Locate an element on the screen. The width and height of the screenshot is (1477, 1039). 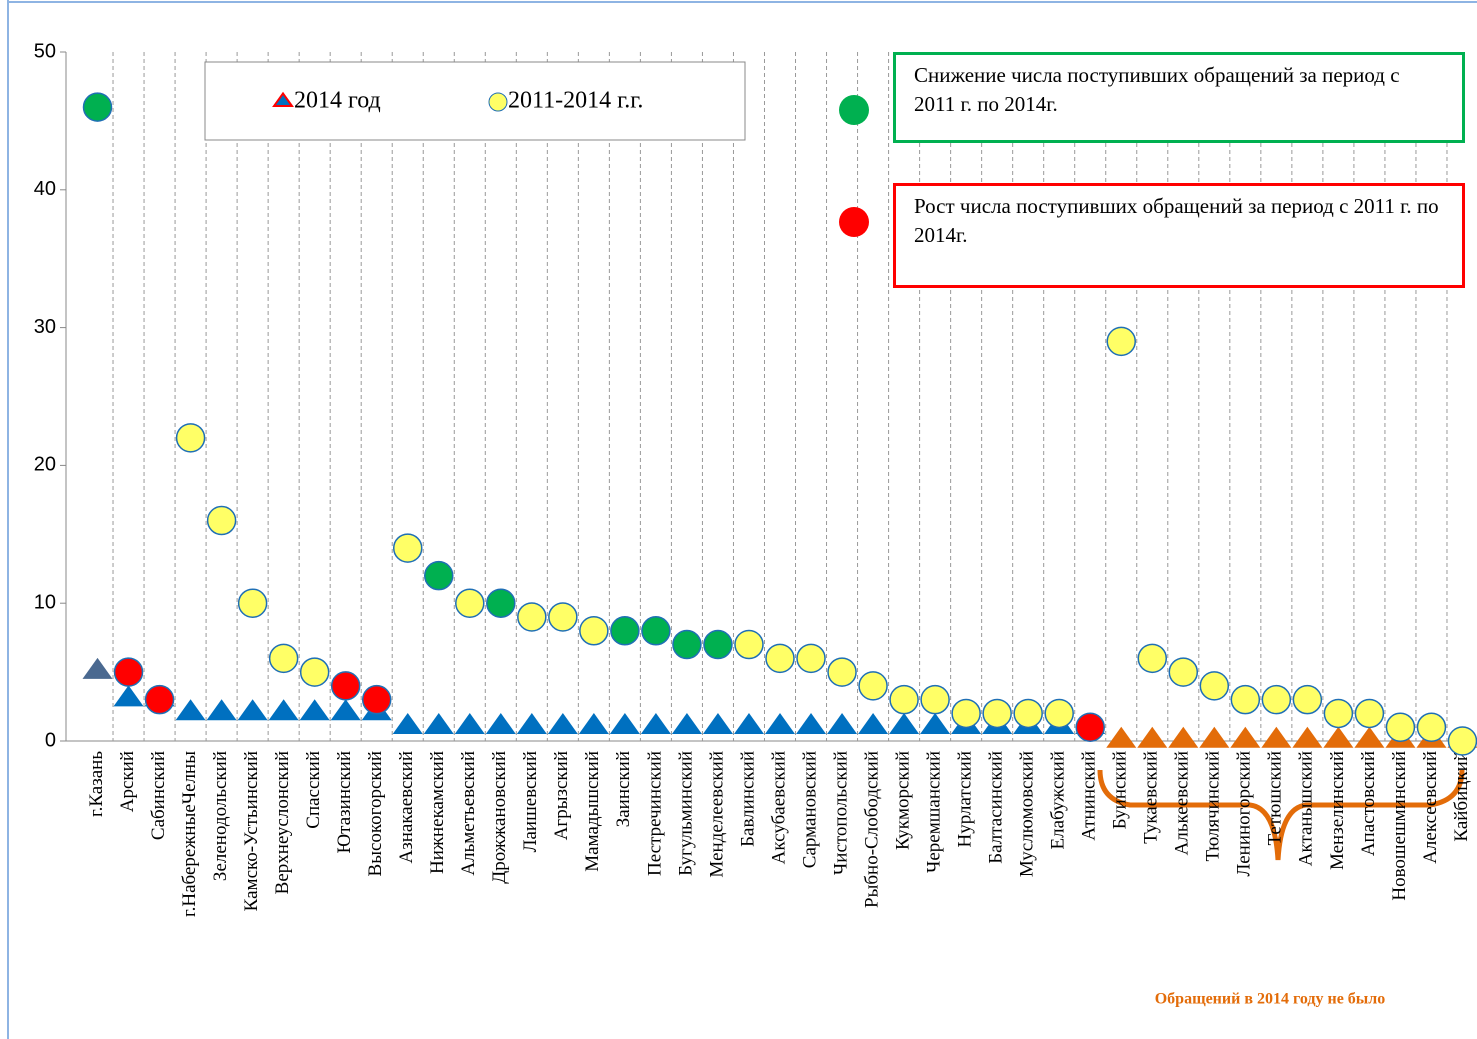
x-tick-label: Муслюмовский is located at coordinates (1027, 814).